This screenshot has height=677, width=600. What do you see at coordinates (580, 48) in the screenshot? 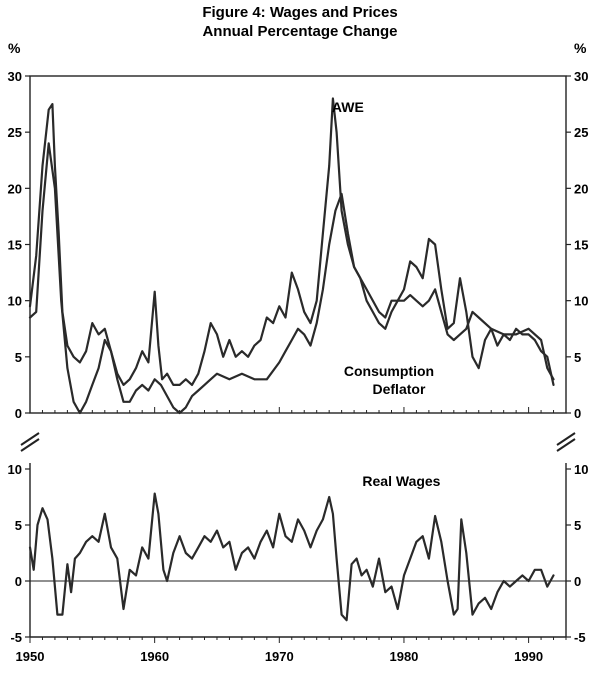
I see `y-unit-right: %` at bounding box center [580, 48].